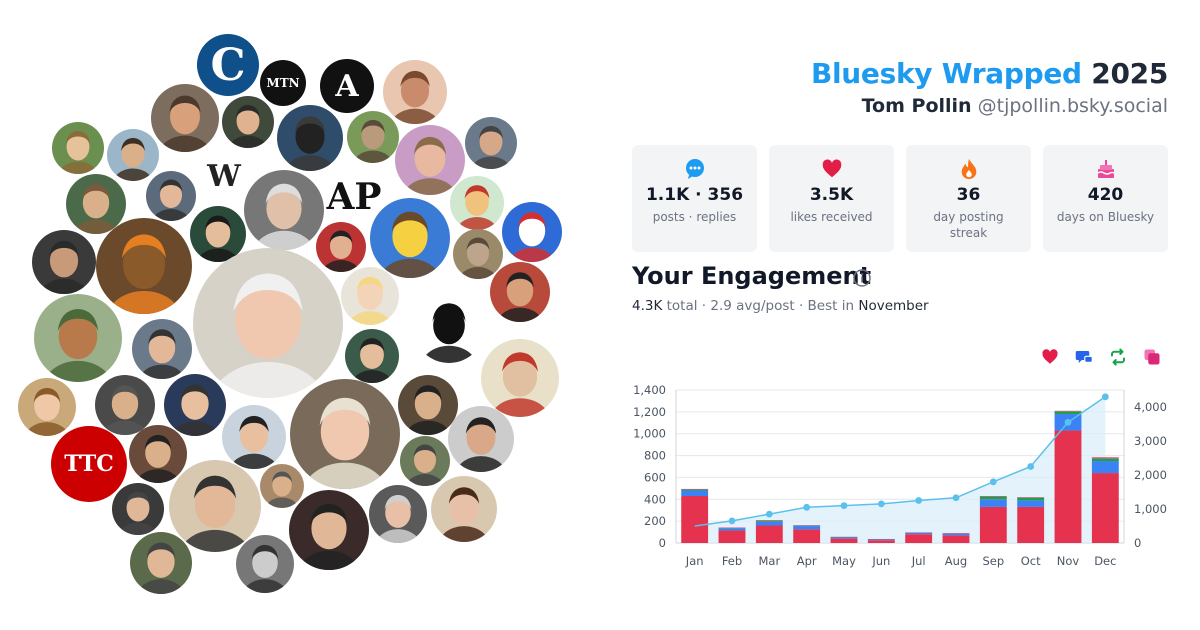 The image size is (1200, 630). What do you see at coordinates (347, 86) in the screenshot?
I see `logo-text: A` at bounding box center [347, 86].